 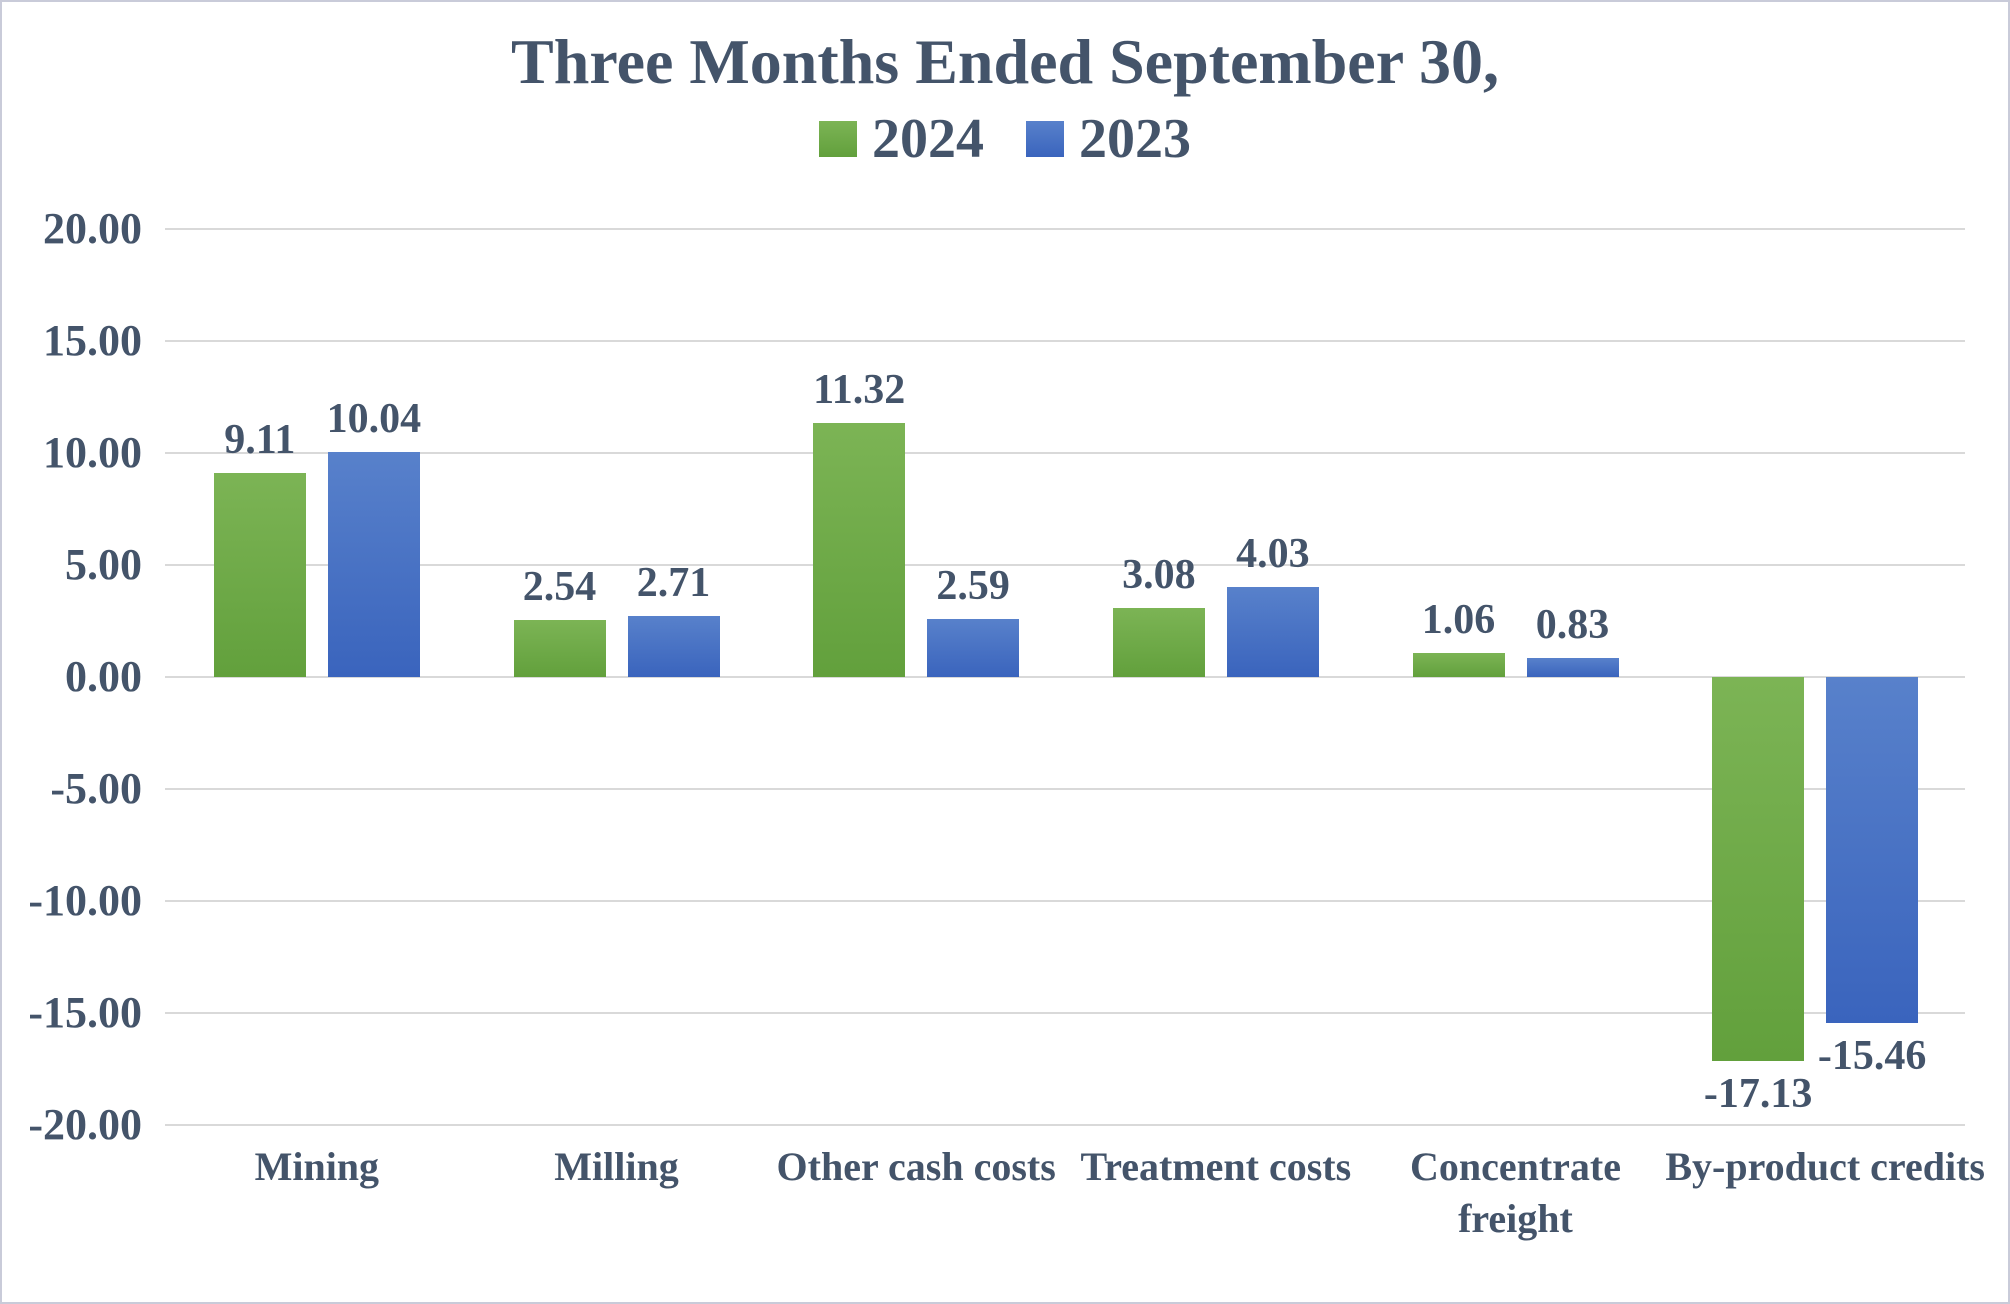 I want to click on bar-2023-other-cash-costs, so click(x=973, y=647).